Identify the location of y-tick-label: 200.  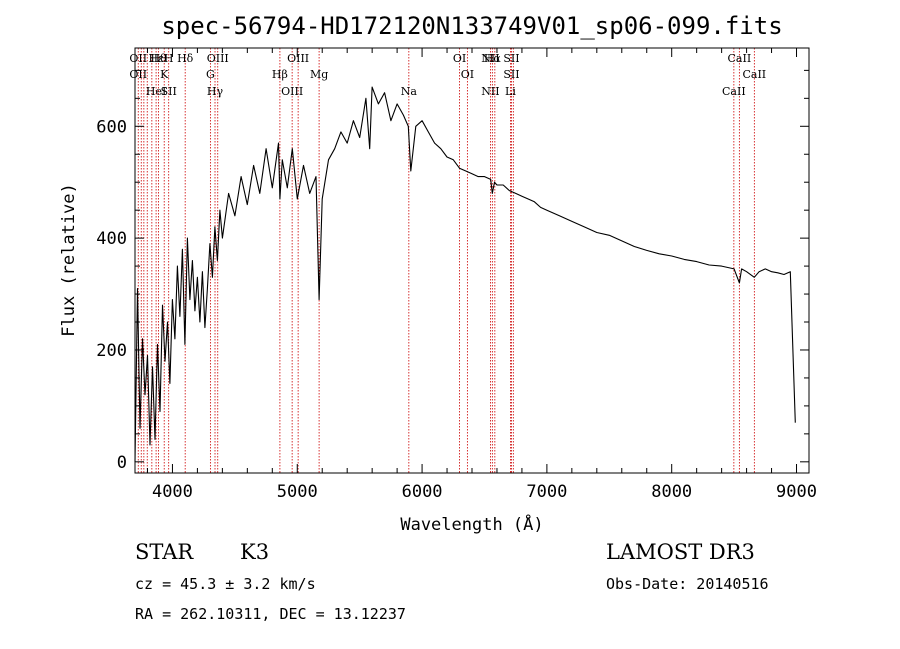
(111, 351).